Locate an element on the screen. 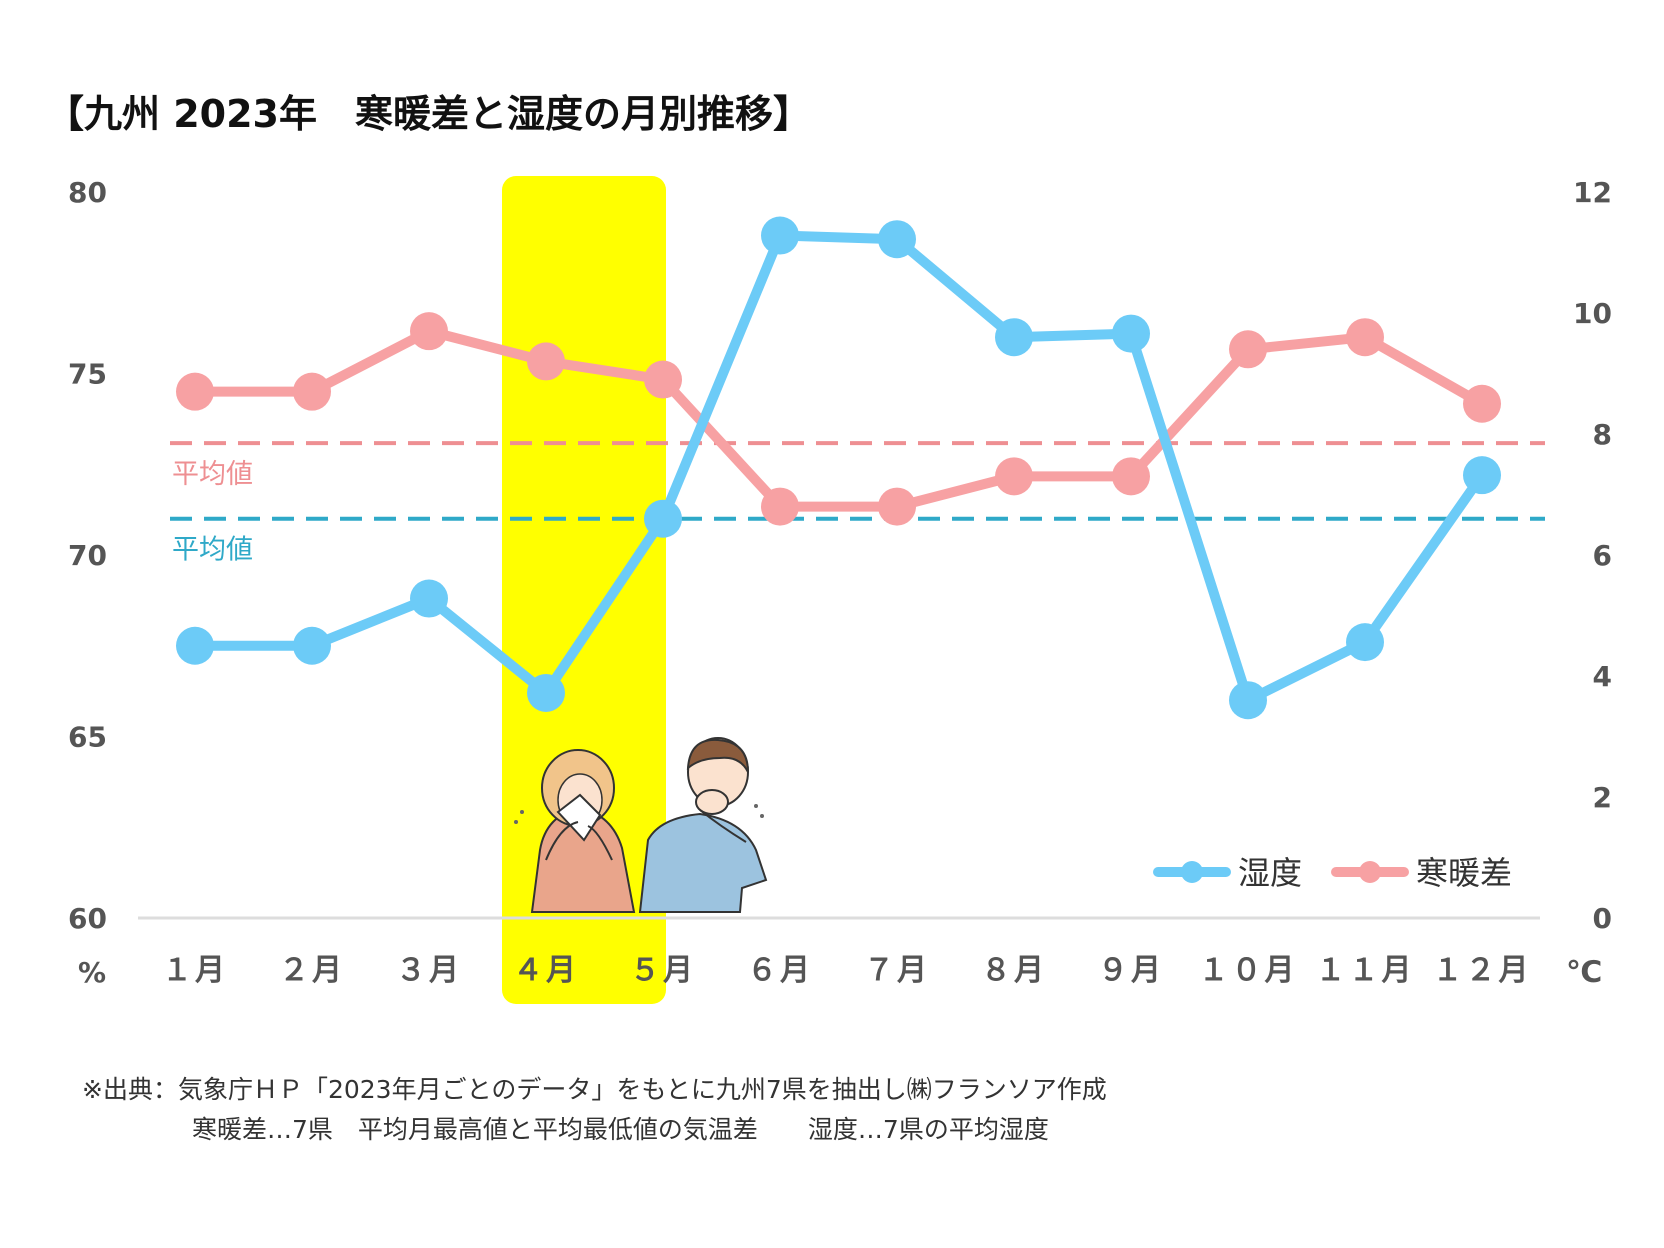 Image resolution: width=1664 pixels, height=1248 pixels. left-tick-label: 75 is located at coordinates (87, 374).